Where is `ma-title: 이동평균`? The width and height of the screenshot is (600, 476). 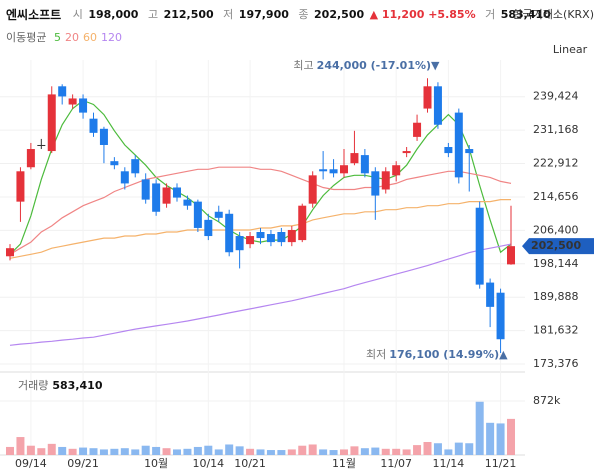
ma-title: 이동평균 is located at coordinates (26, 37).